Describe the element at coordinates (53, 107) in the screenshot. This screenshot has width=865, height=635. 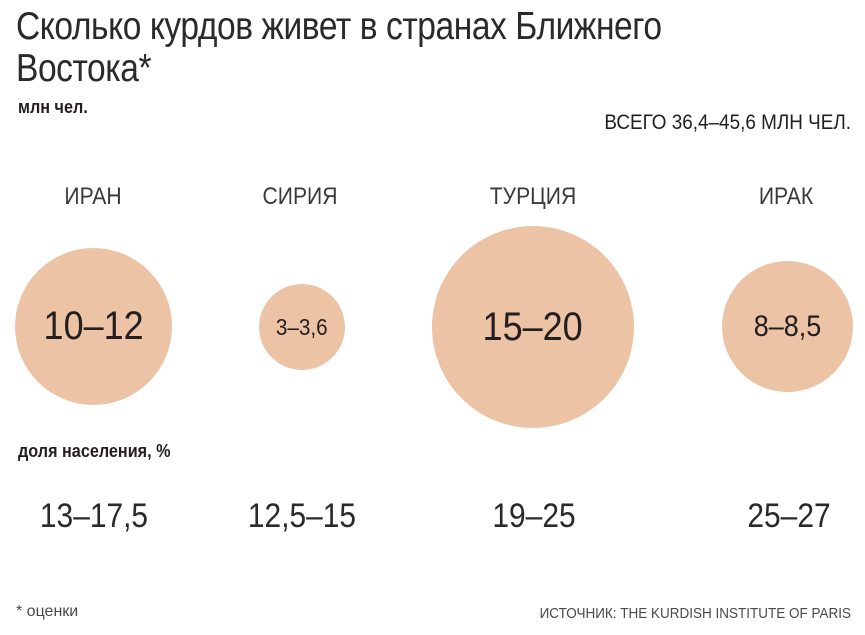
I see `unit-label: млн чел.` at that location.